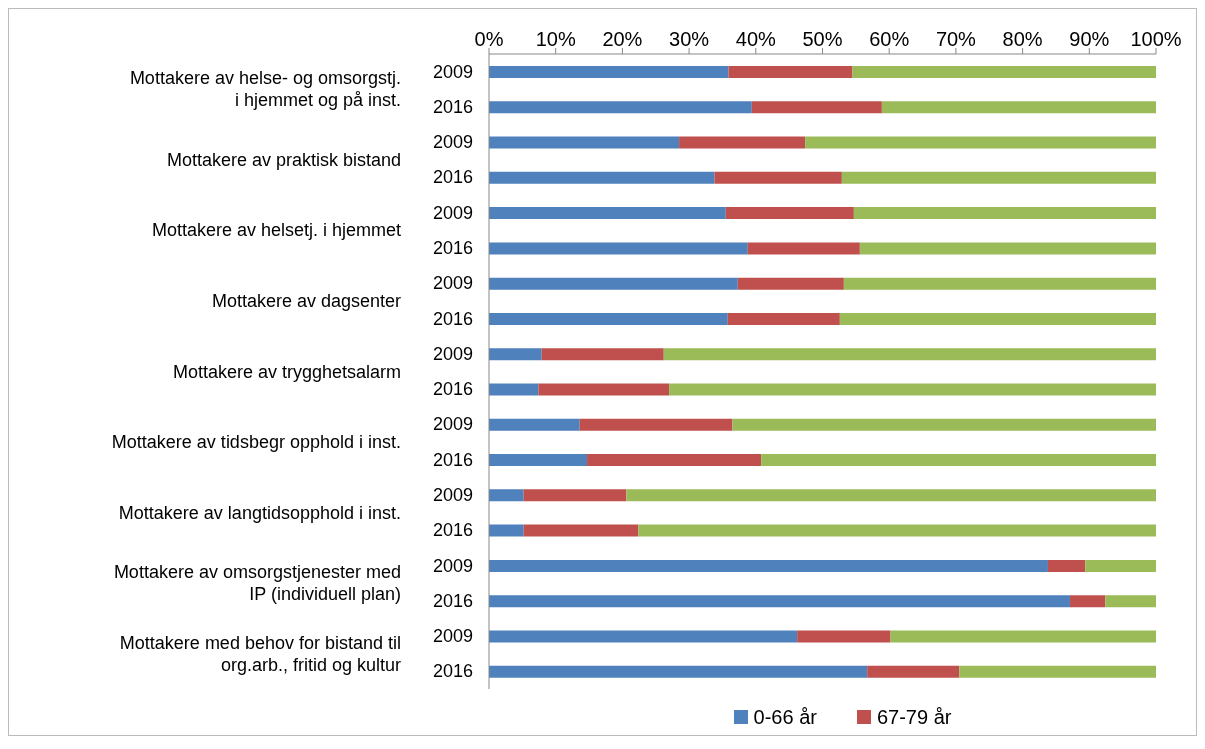  Describe the element at coordinates (257, 583) in the screenshot. I see `text: Mottakere av omsorgstjenester med IP (individuell plan)` at that location.